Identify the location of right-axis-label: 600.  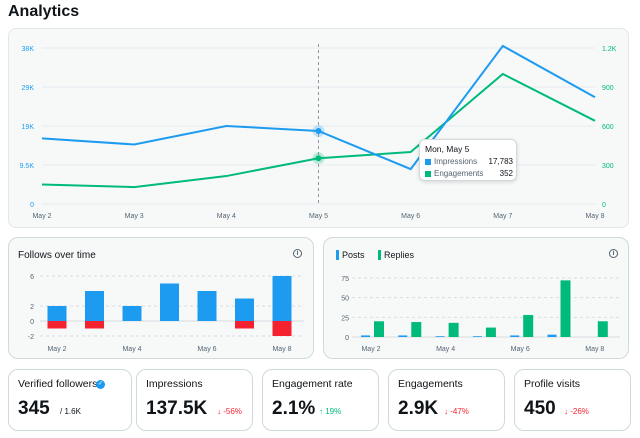
(608, 127).